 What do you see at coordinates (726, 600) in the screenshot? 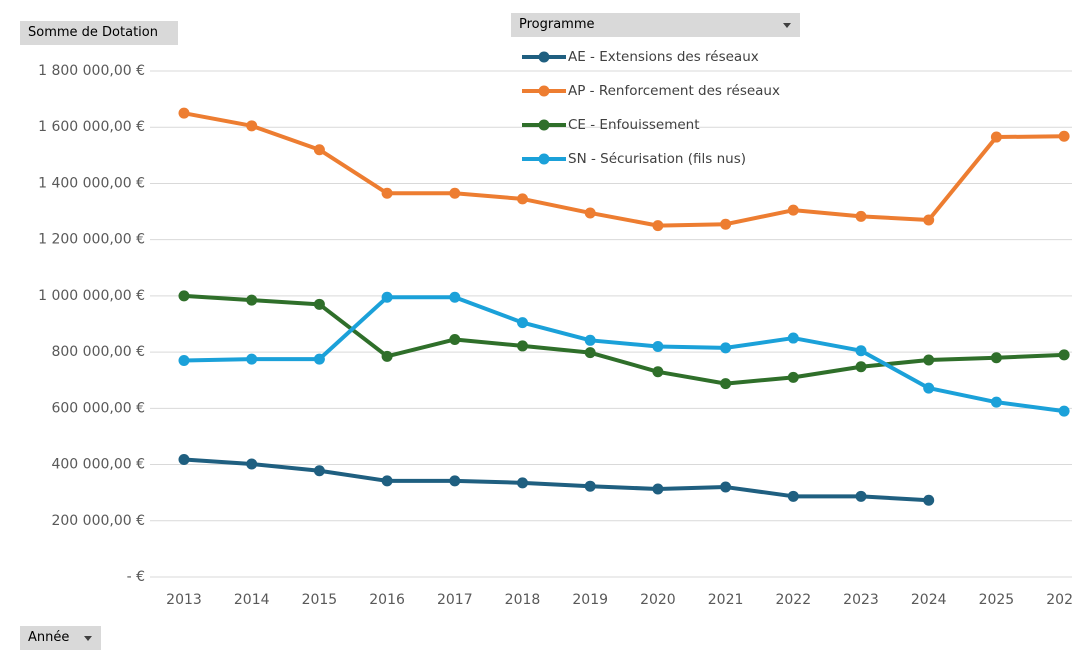
I see `x-tick-label: 2021` at bounding box center [726, 600].